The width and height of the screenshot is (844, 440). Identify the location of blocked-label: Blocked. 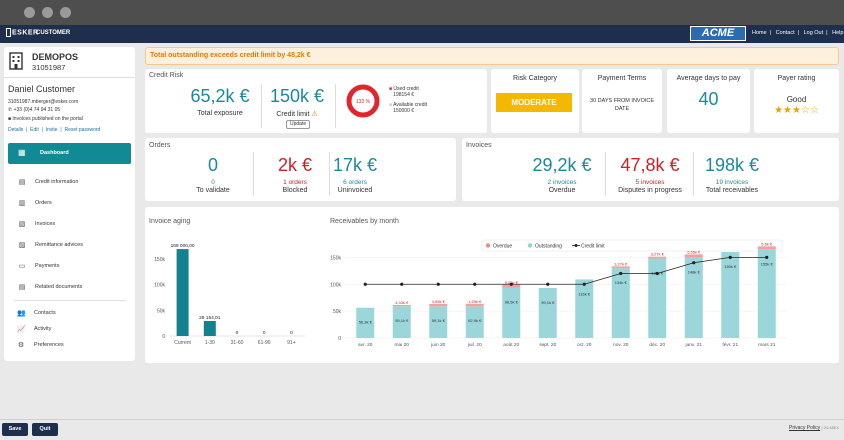
(295, 190).